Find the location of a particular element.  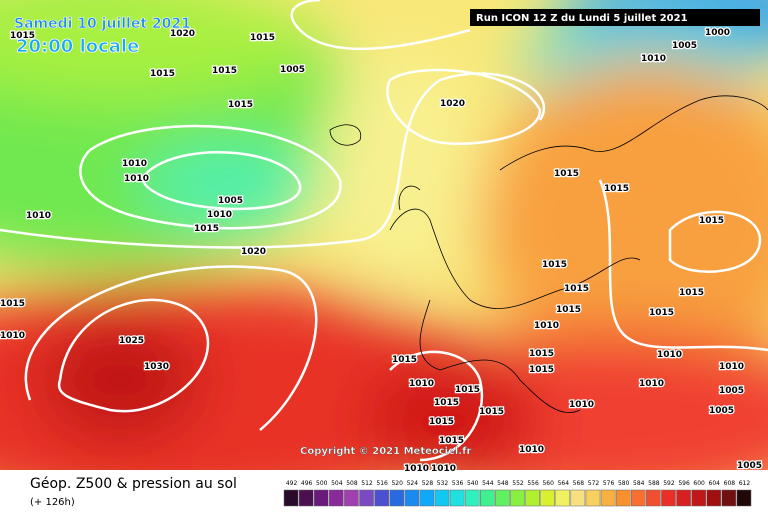

colorbar-label: 580 is located at coordinates (624, 483).